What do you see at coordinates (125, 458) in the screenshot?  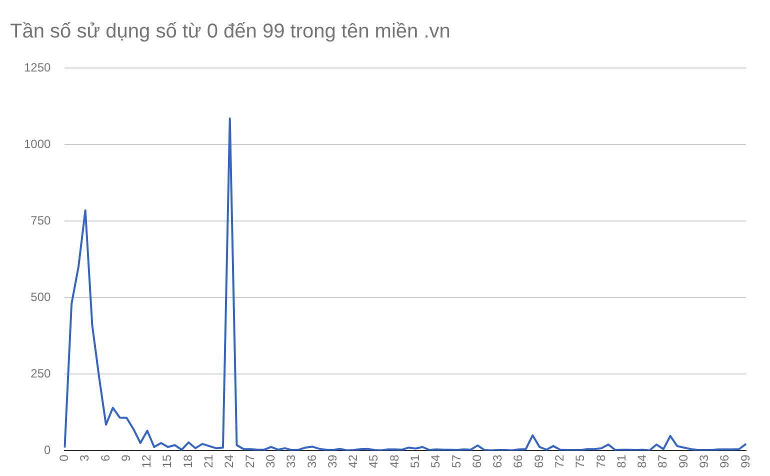 I see `x-tick-label: 9` at bounding box center [125, 458].